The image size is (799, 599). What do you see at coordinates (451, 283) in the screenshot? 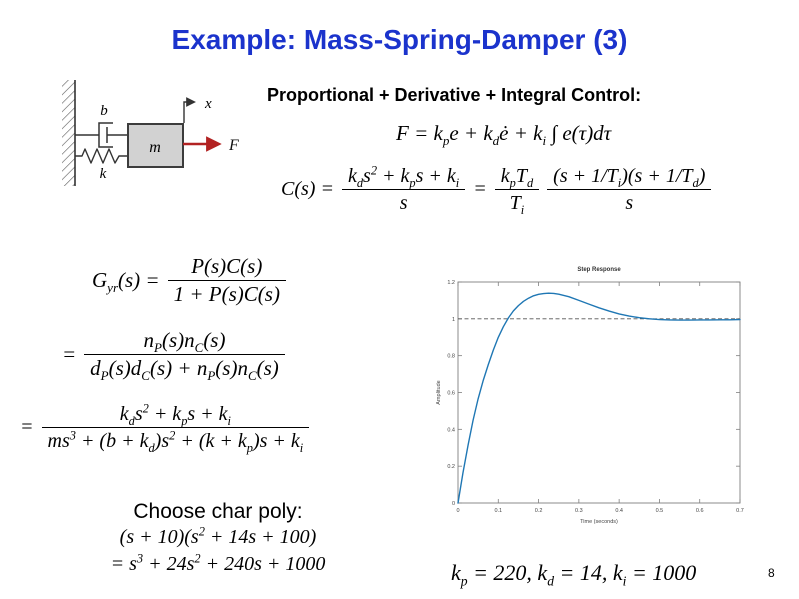
I see `y-tick-label: 1.2` at bounding box center [451, 283].